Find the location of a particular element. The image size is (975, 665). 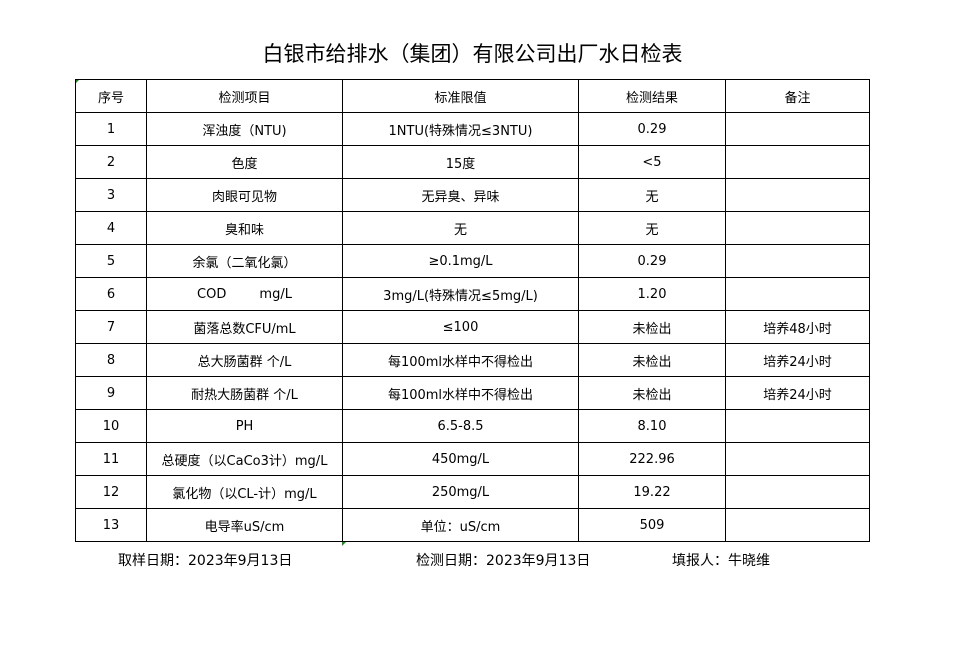

header-cell: 检测项目 is located at coordinates (244, 96).